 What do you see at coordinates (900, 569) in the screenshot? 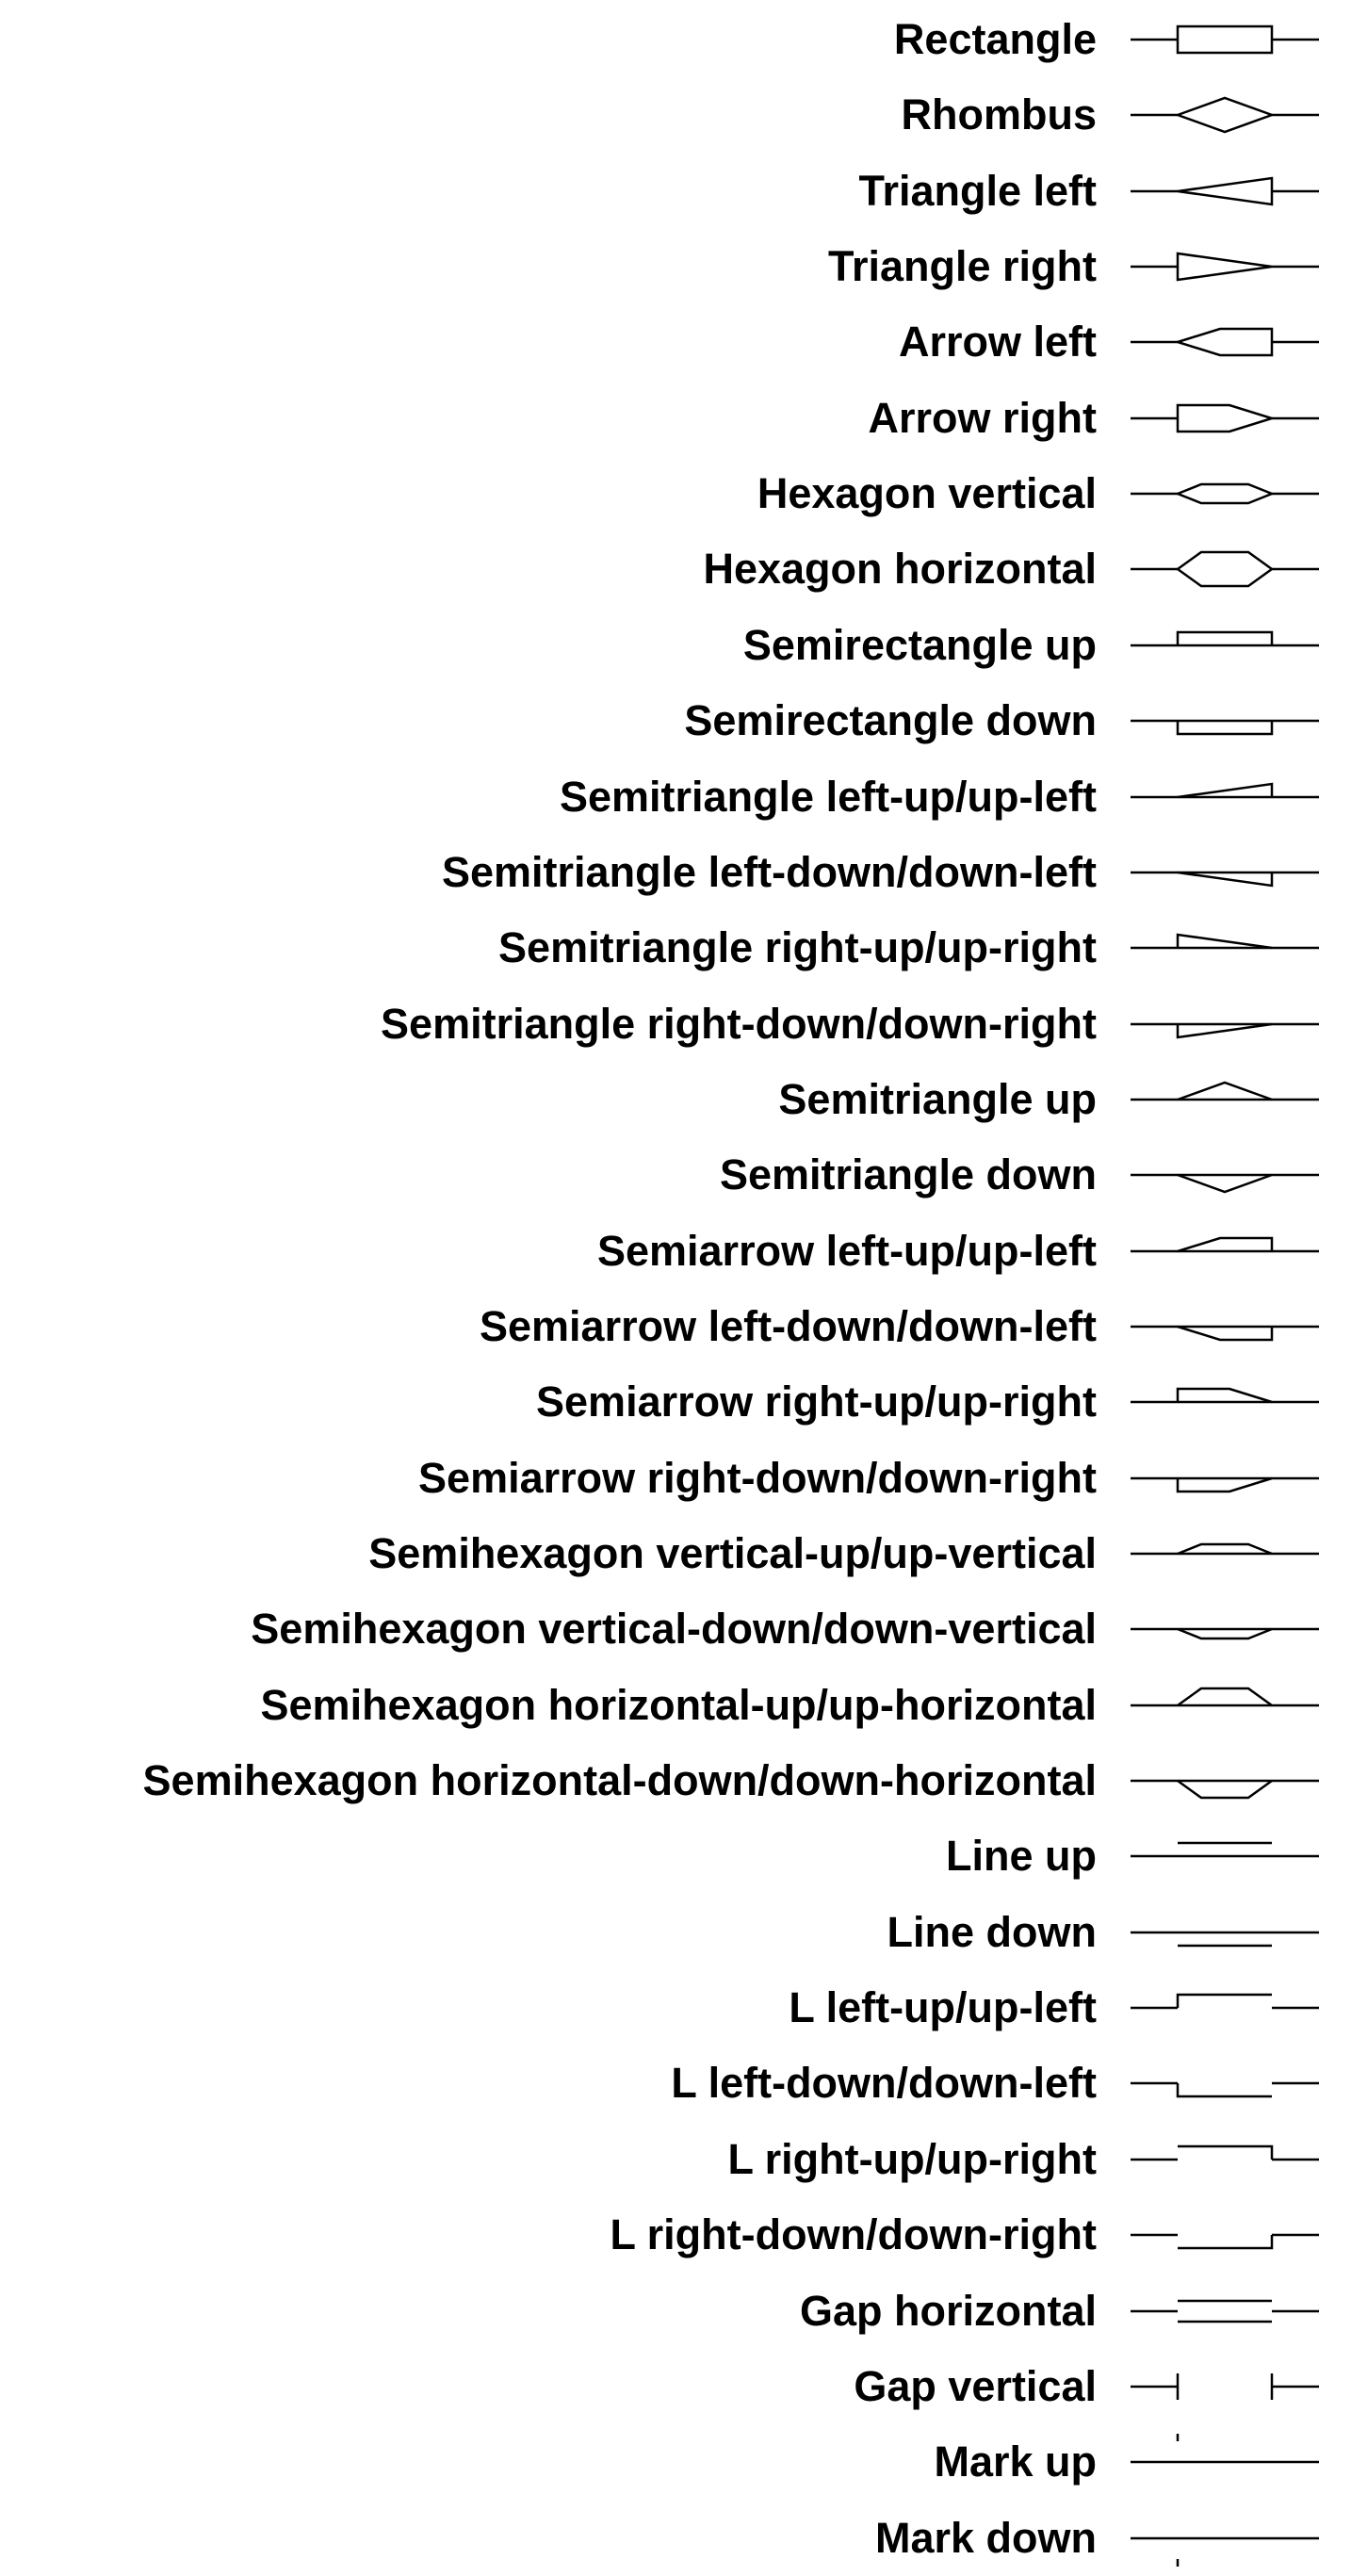
I see `symbol-label: Hexagon horizontal` at bounding box center [900, 569].